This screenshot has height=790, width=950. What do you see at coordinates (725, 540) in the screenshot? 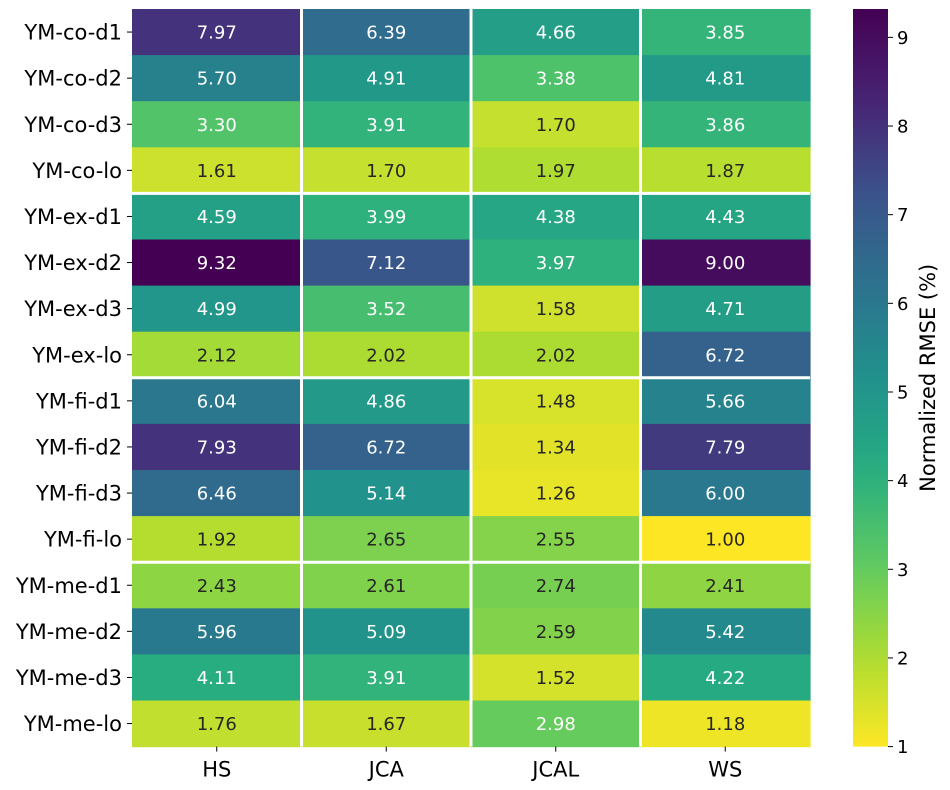
I see `cell-value-label: 1.00` at bounding box center [725, 540].